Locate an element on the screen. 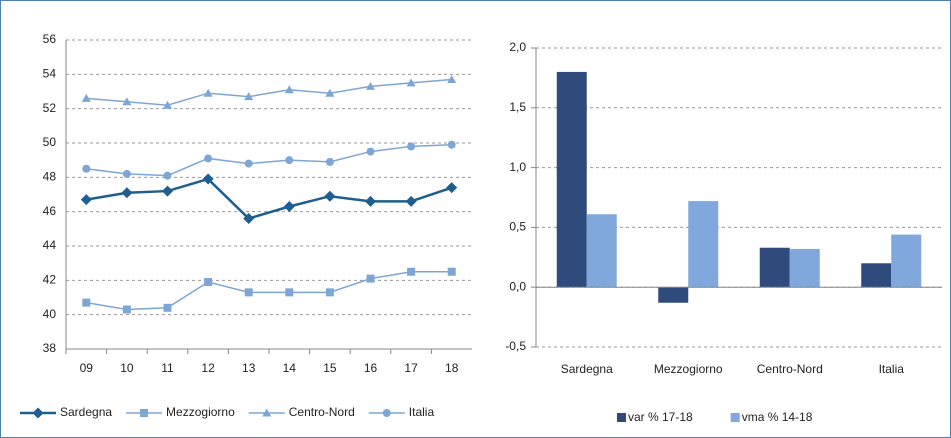  y-tick-label: 56 is located at coordinates (50, 39).